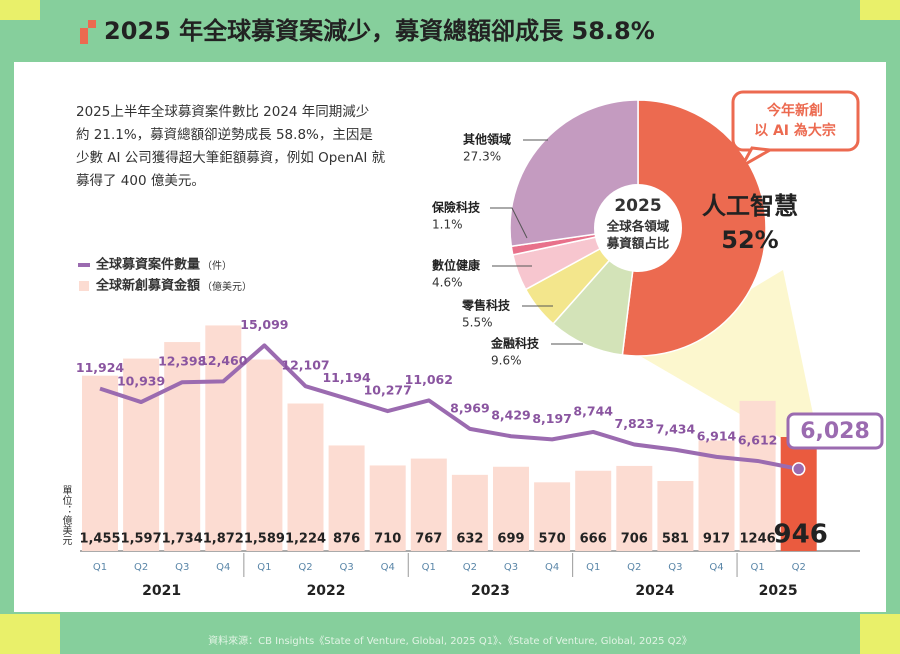 This screenshot has width=900, height=654. I want to click on callout-text: 今年新創, so click(794, 110).